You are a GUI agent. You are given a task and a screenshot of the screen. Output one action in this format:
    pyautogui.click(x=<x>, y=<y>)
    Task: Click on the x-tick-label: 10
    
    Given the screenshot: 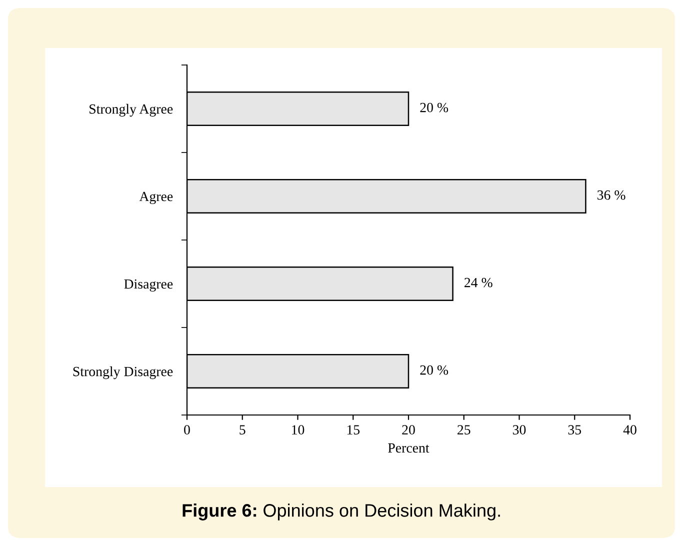 What is the action you would take?
    pyautogui.click(x=298, y=429)
    